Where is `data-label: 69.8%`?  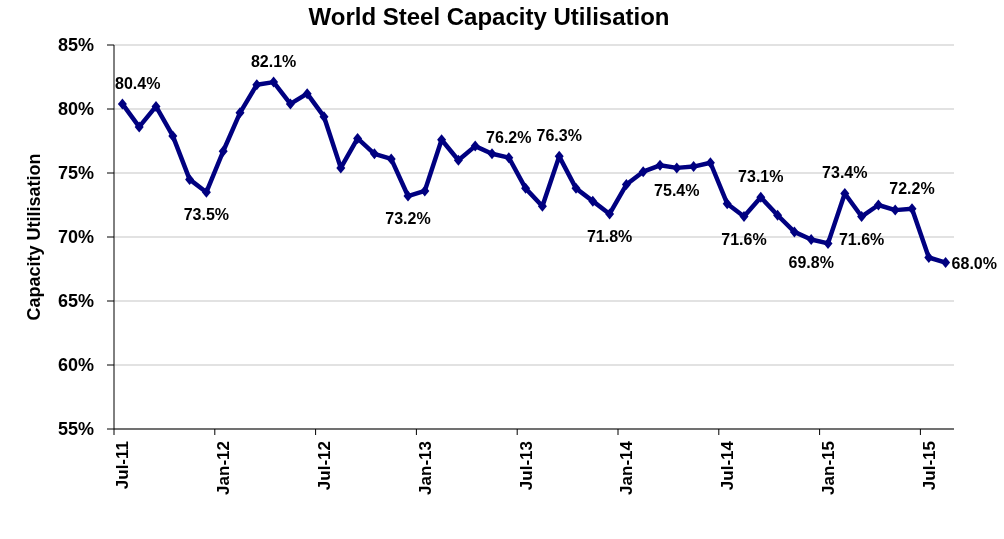 data-label: 69.8% is located at coordinates (811, 262).